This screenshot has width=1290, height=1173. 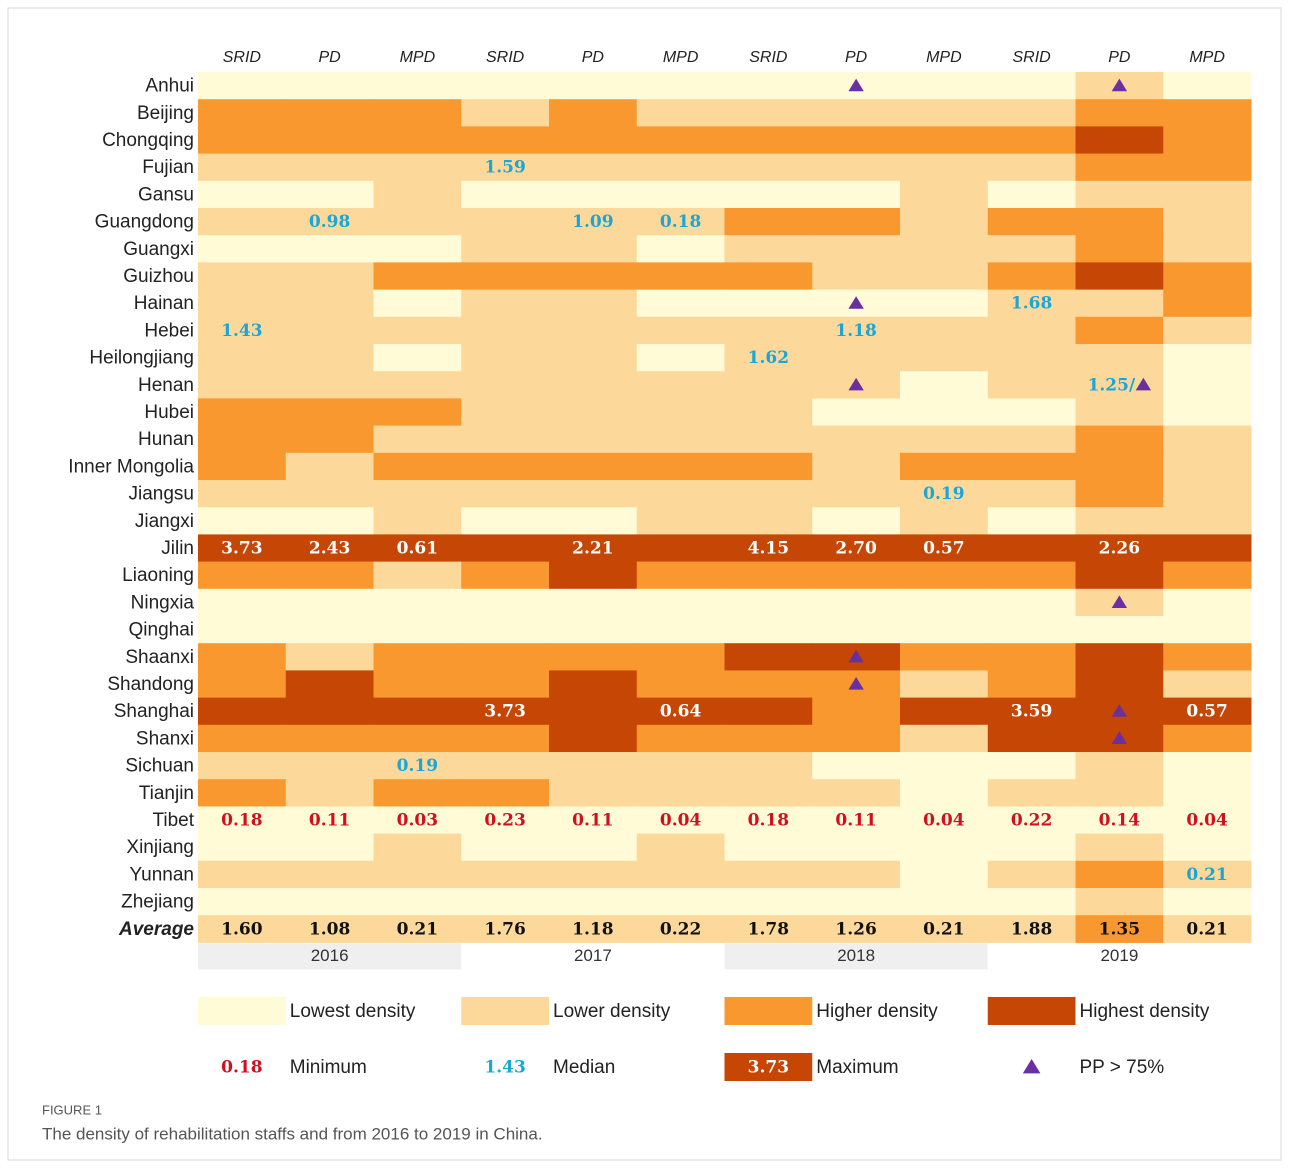 I want to click on value-label: 1.08, so click(x=329, y=929).